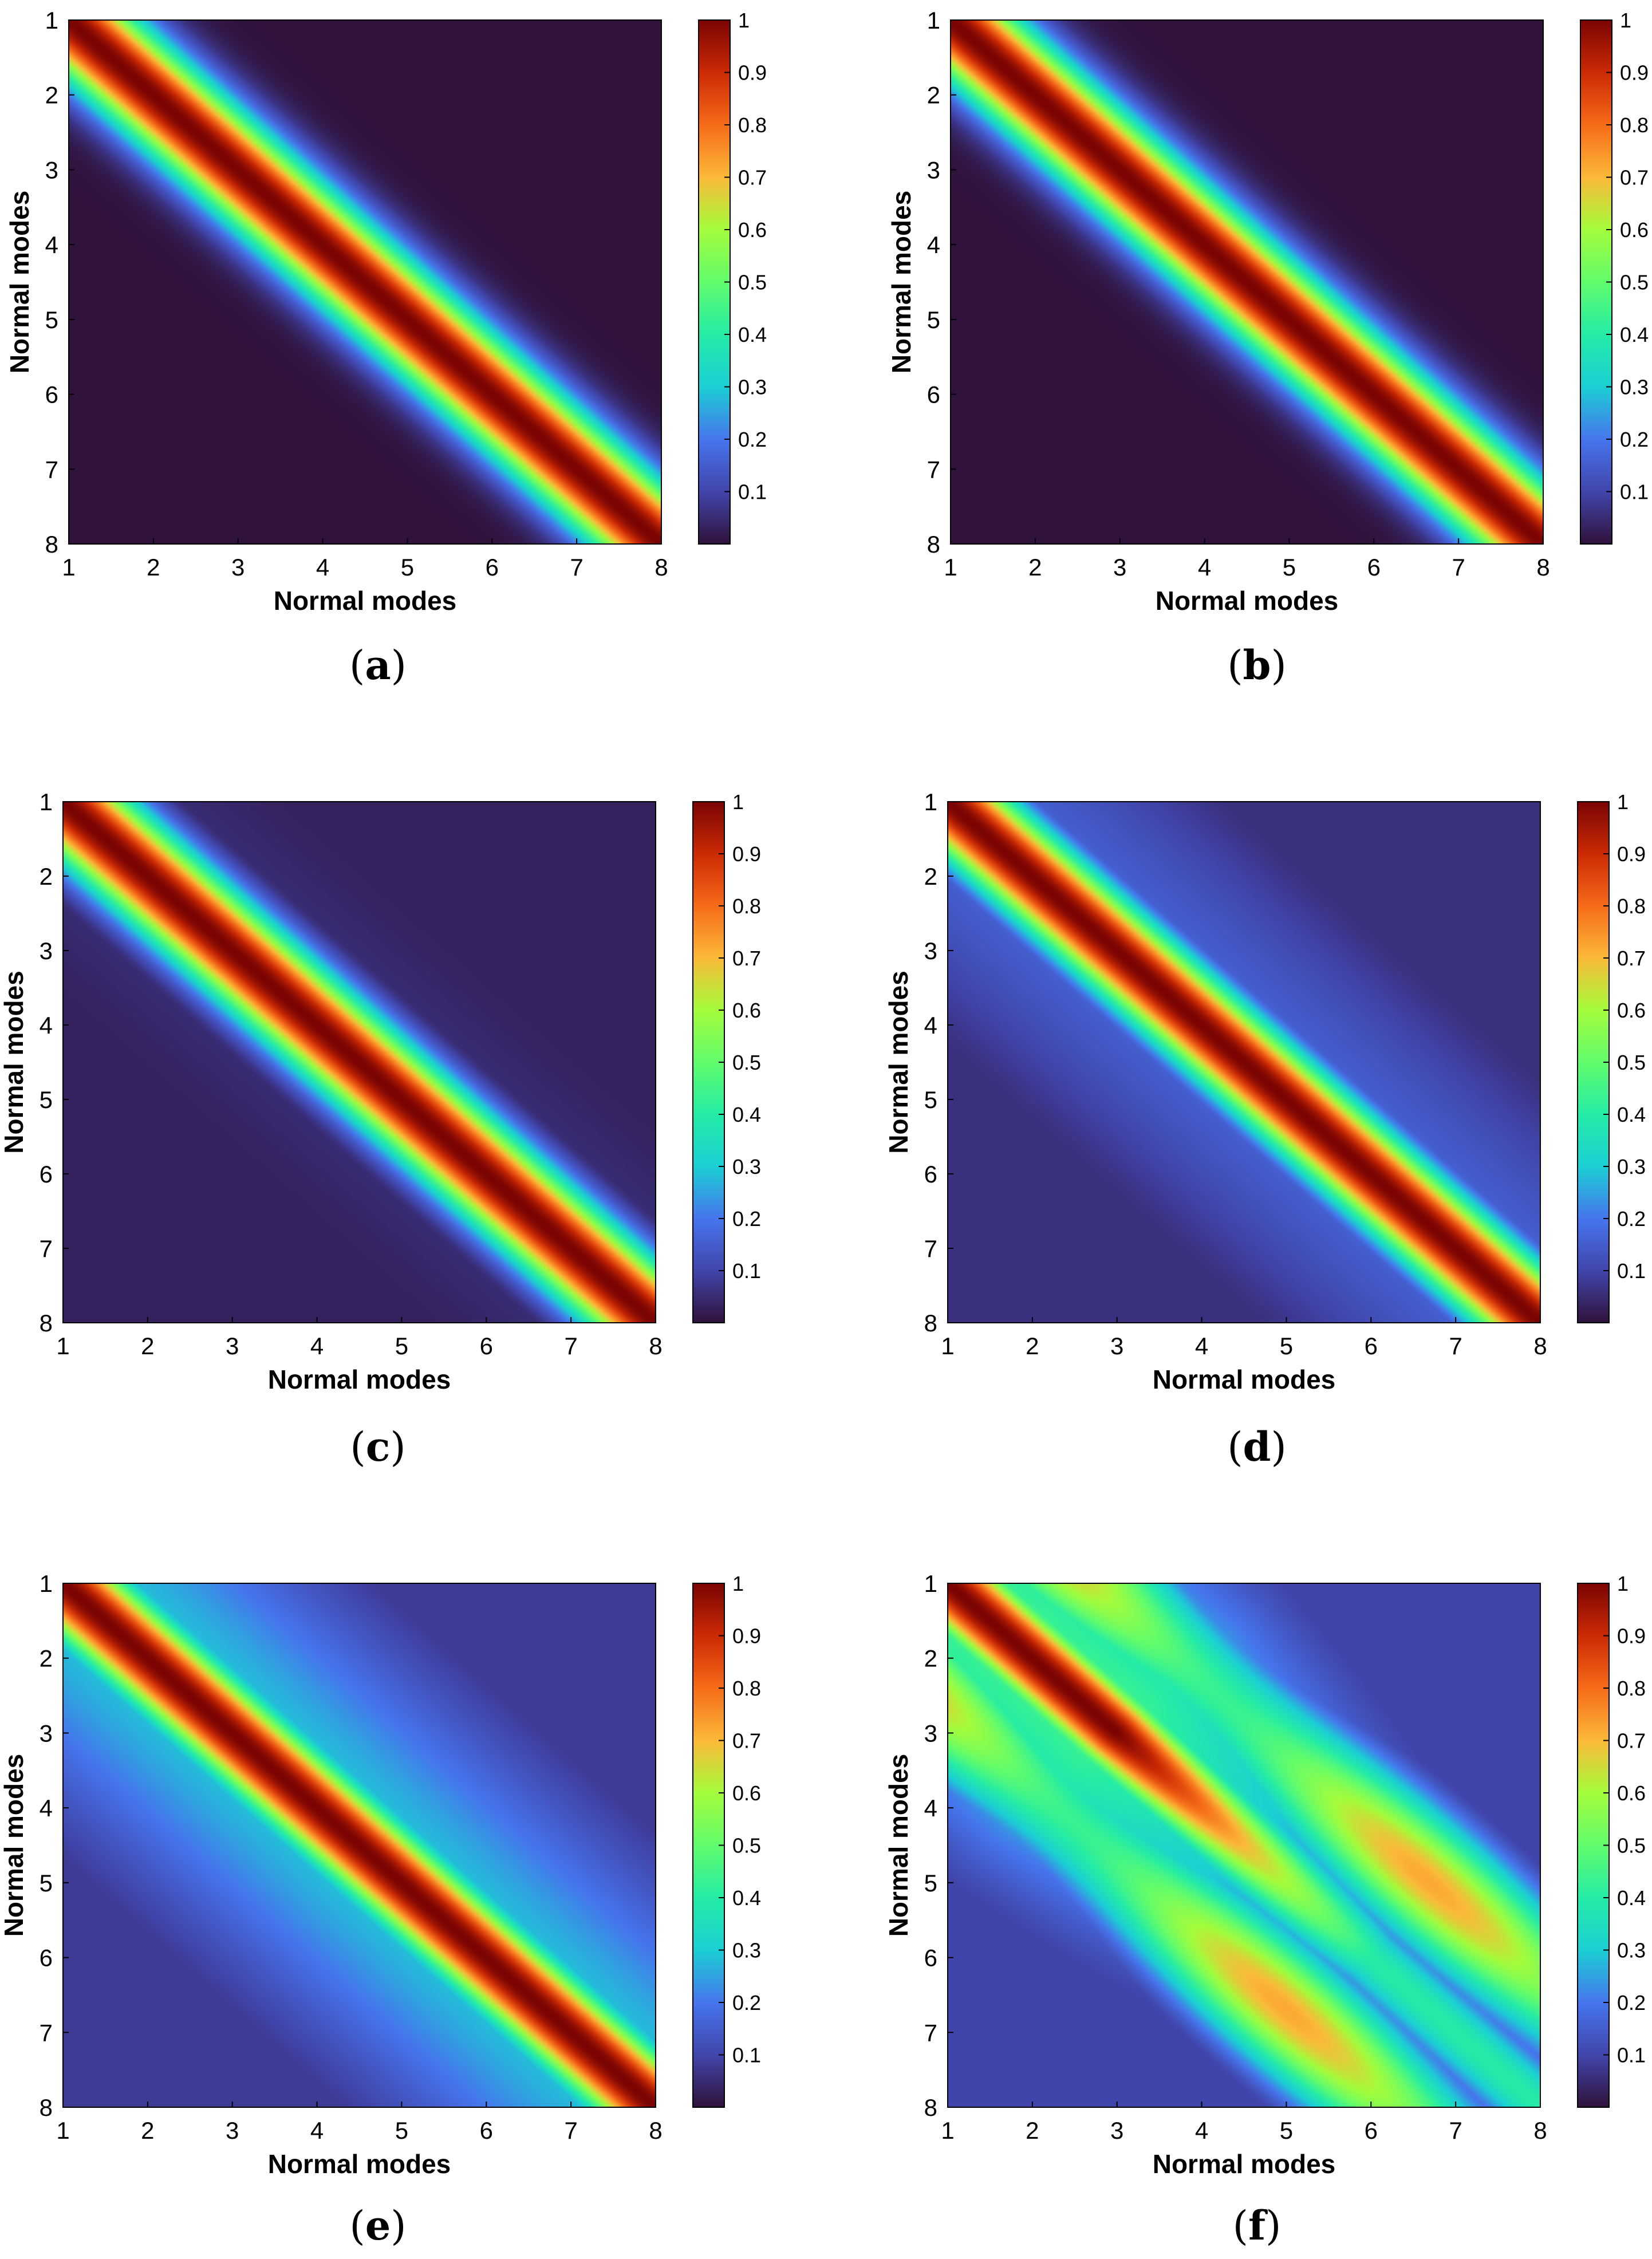 This screenshot has height=2259, width=1652. I want to click on panel-caption-f: (f), so click(1257, 2225).